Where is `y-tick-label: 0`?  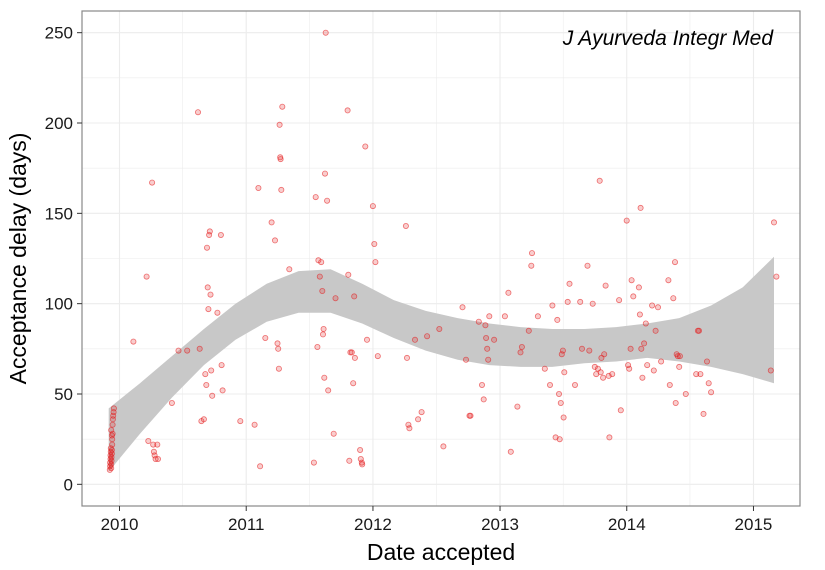
y-tick-label: 0 is located at coordinates (68, 484).